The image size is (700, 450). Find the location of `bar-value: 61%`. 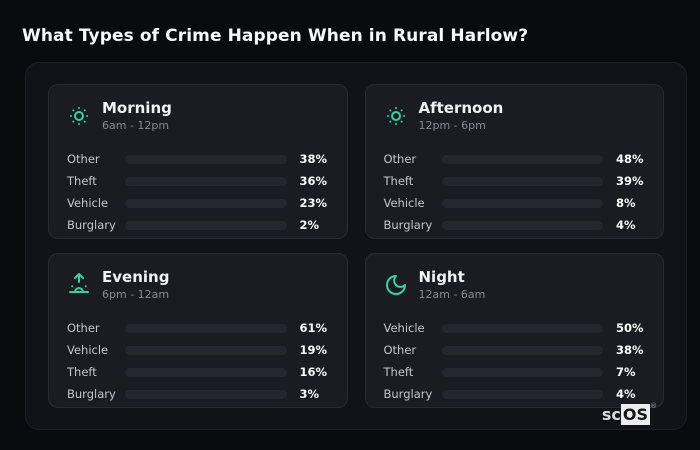

bar-value: 61% is located at coordinates (313, 328).